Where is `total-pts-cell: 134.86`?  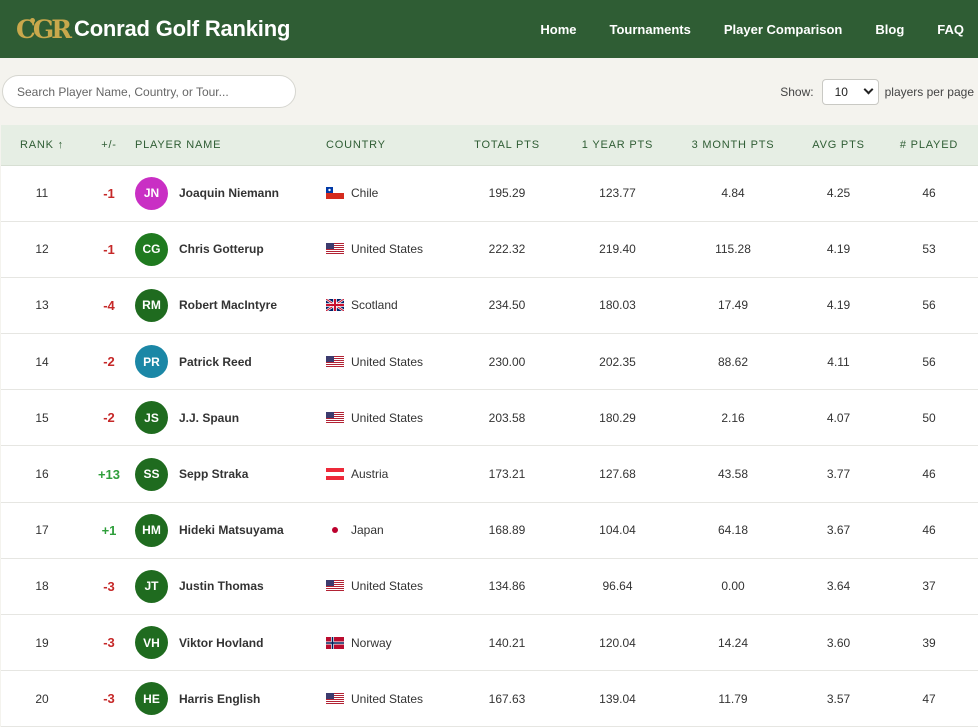
total-pts-cell: 134.86 is located at coordinates (507, 587).